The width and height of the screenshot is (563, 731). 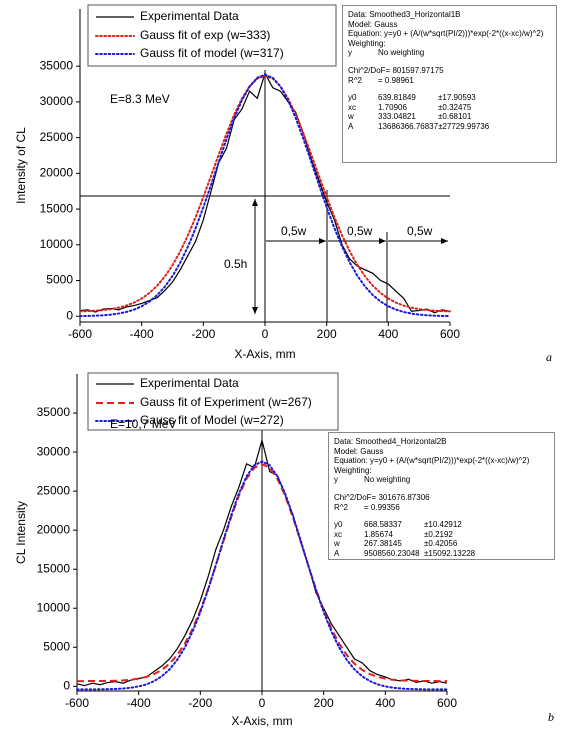 I want to click on fit-row: xc 1.70906 ±0.32475, so click(x=449, y=108).